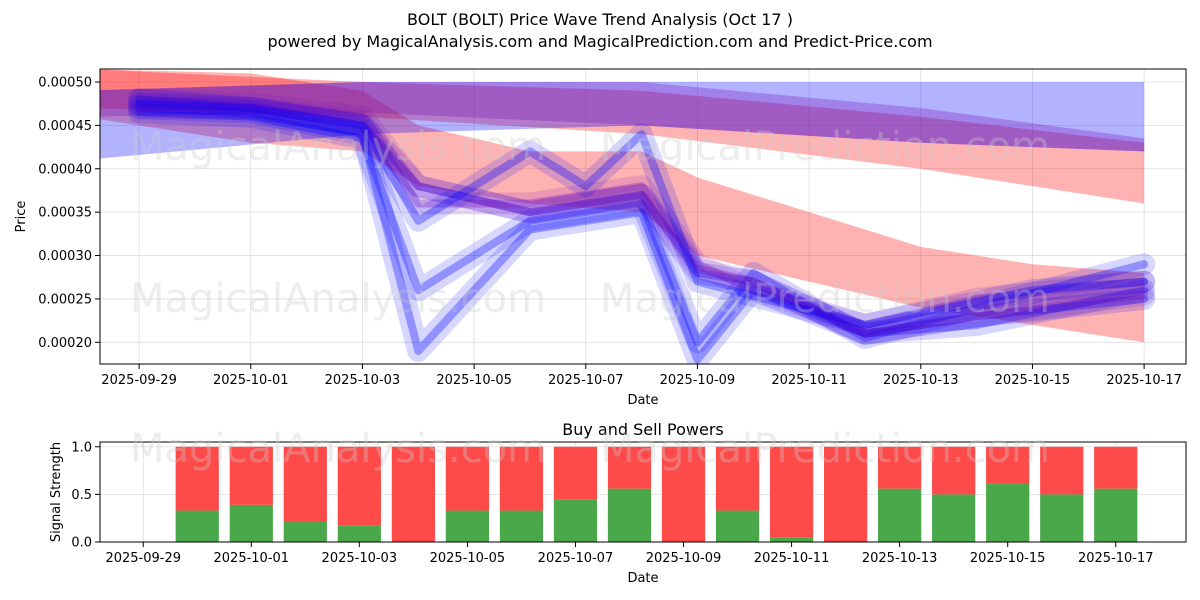 The image size is (1200, 600). What do you see at coordinates (65, 126) in the screenshot?
I see `y-tick-label: 0.00045` at bounding box center [65, 126].